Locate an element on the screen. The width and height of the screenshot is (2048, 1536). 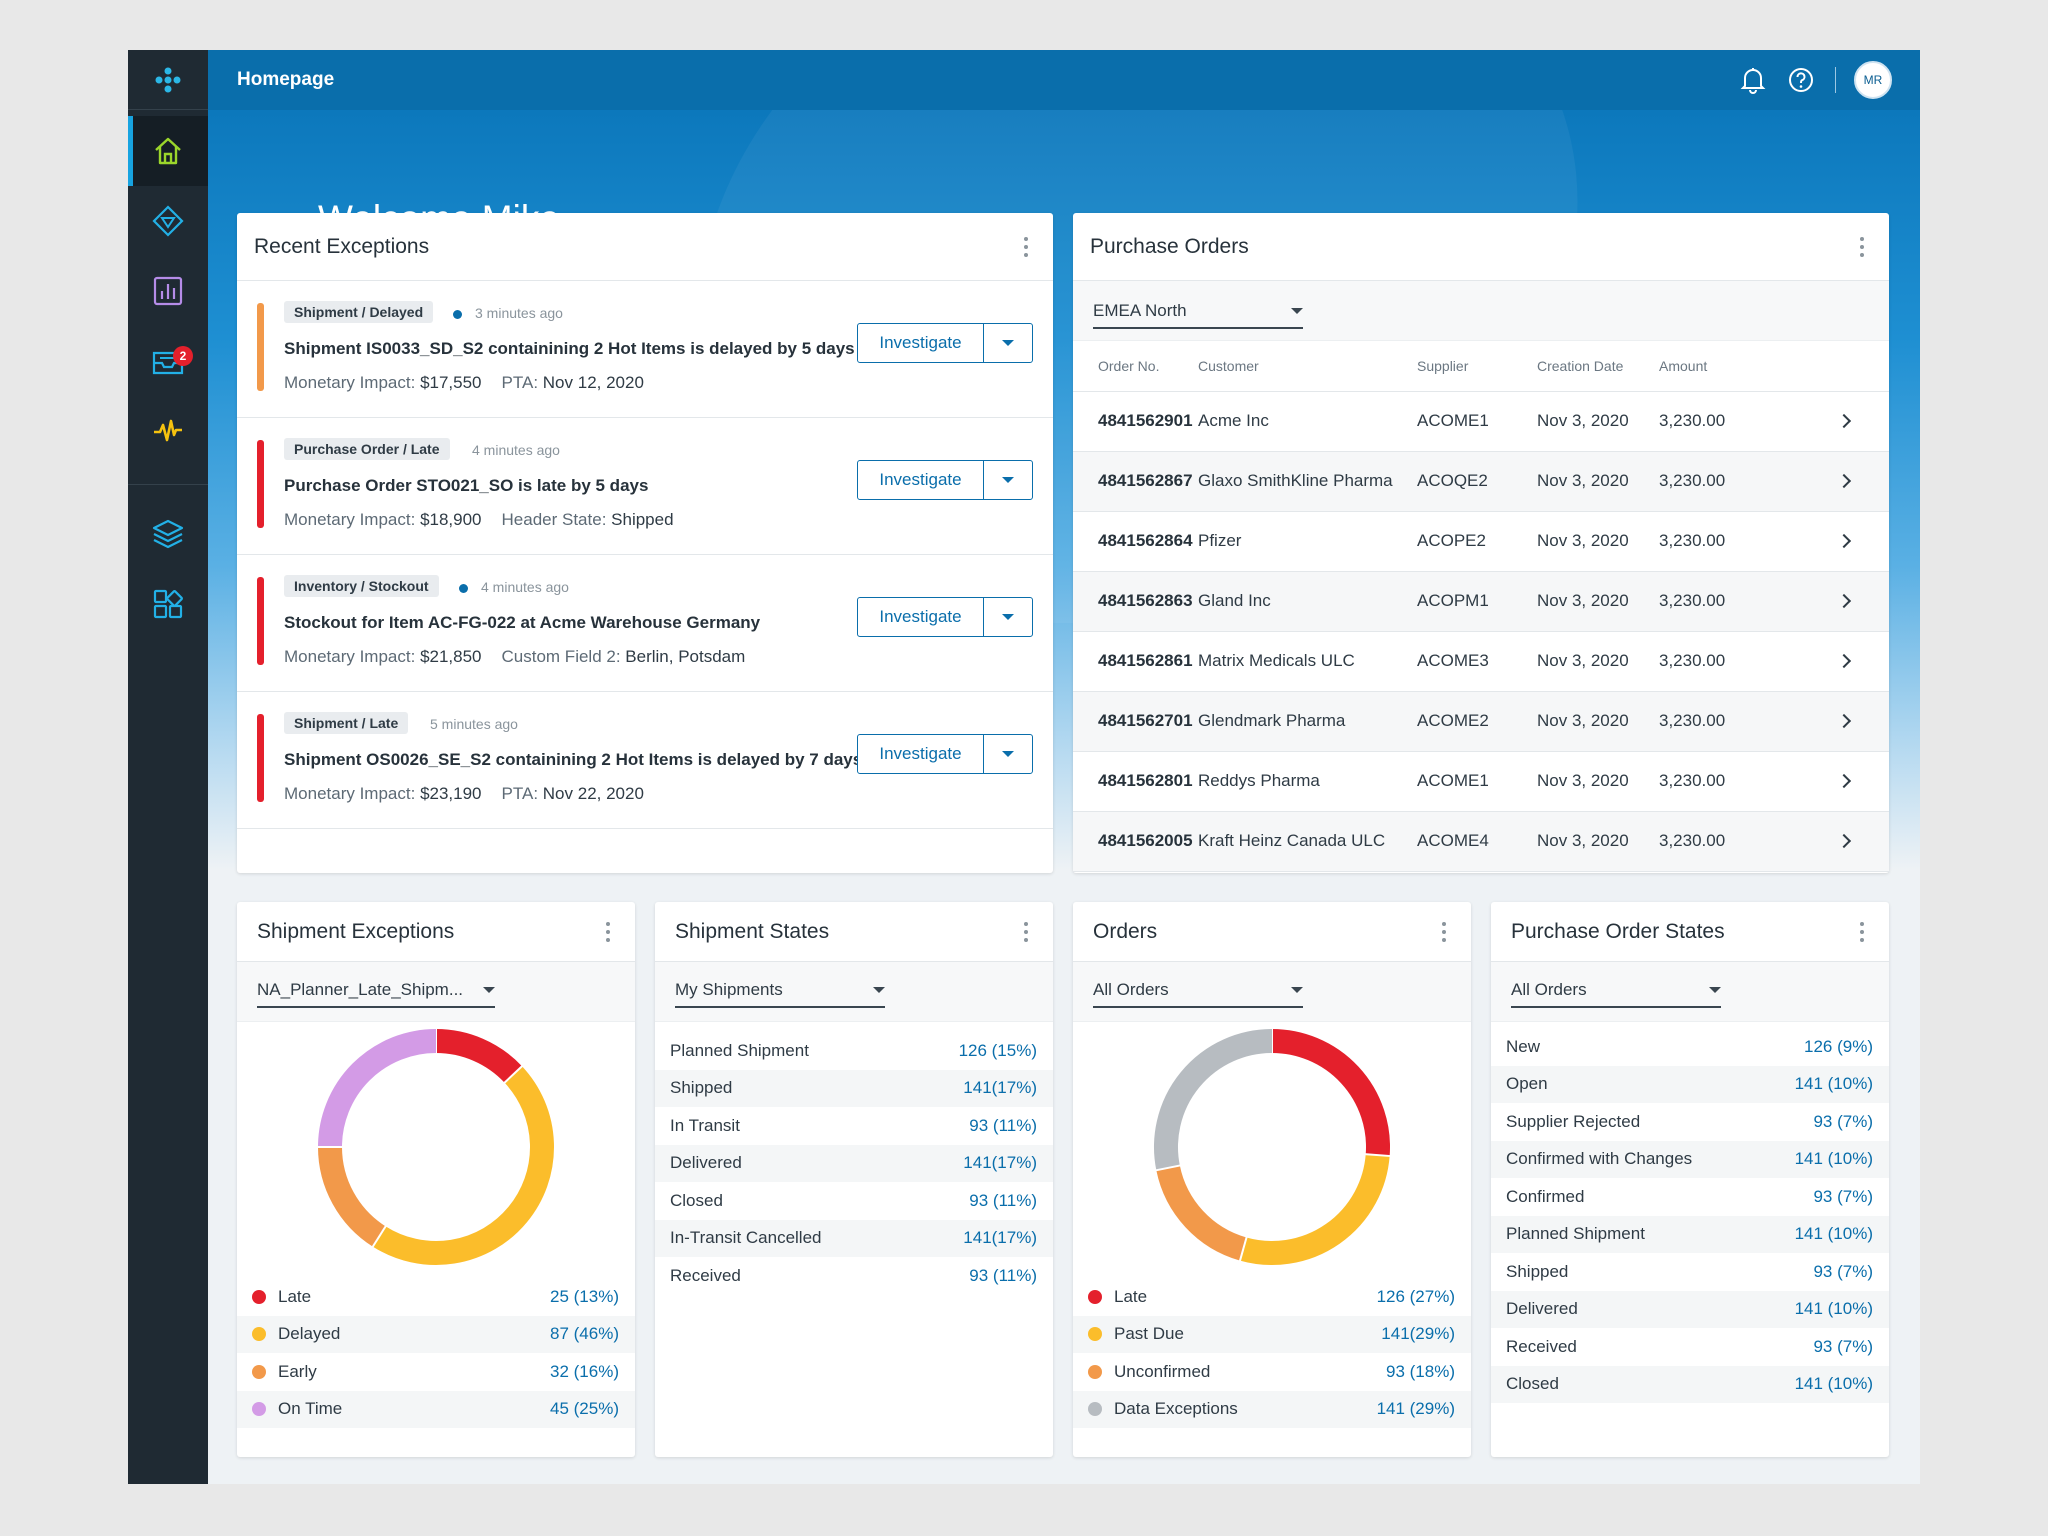
state-row: Received 93 (11%) is located at coordinates (854, 1276).